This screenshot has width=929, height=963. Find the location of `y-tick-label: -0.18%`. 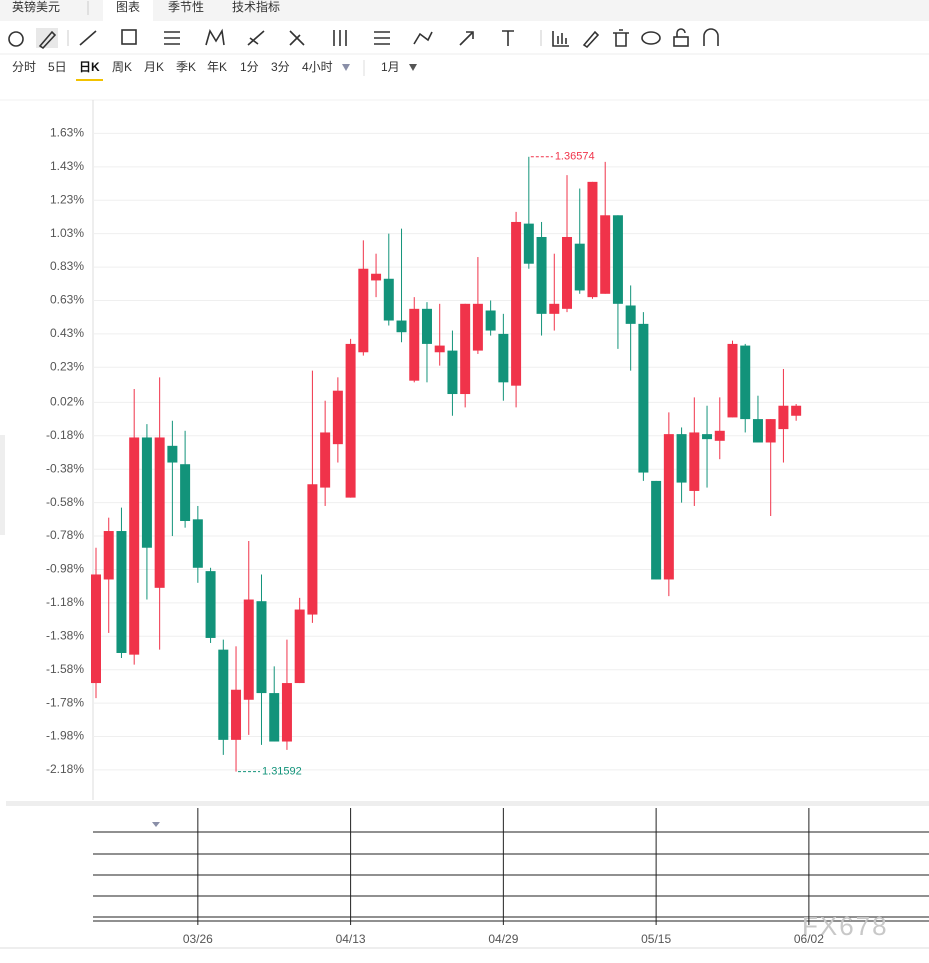

y-tick-label: -0.18% is located at coordinates (65, 435).